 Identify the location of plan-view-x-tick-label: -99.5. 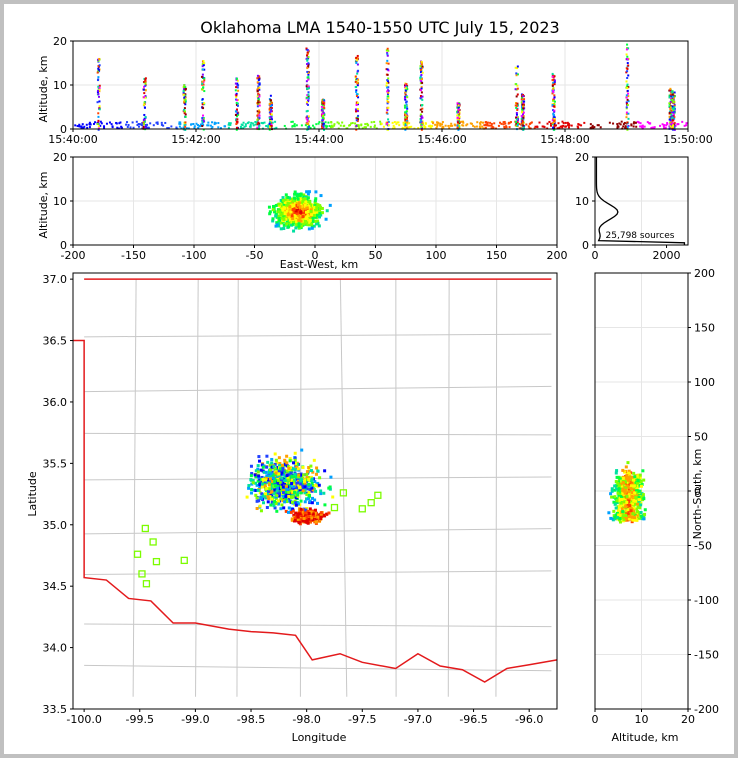
(140, 719).